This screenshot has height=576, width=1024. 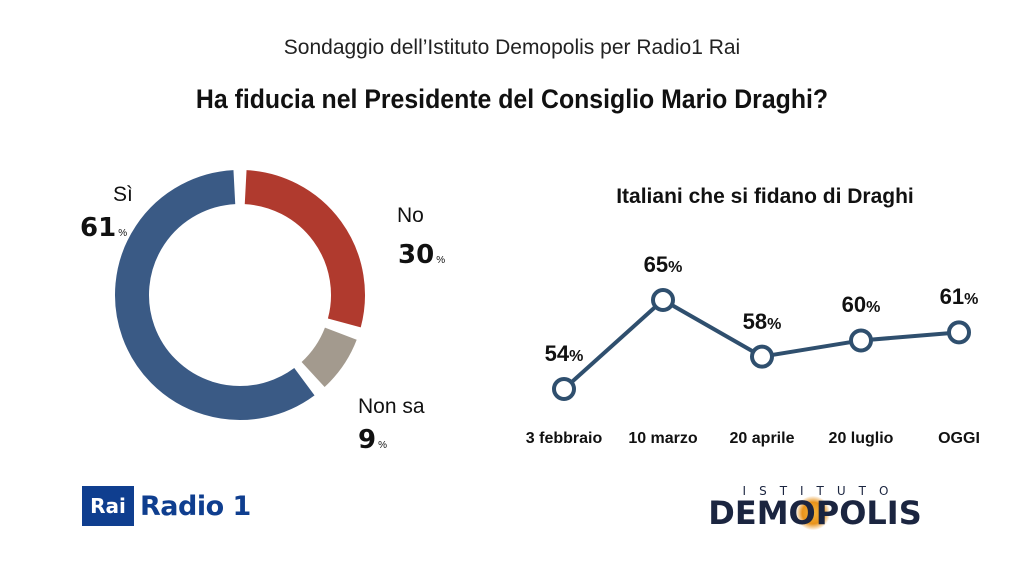 I want to click on donut-slice-no, so click(x=304, y=249).